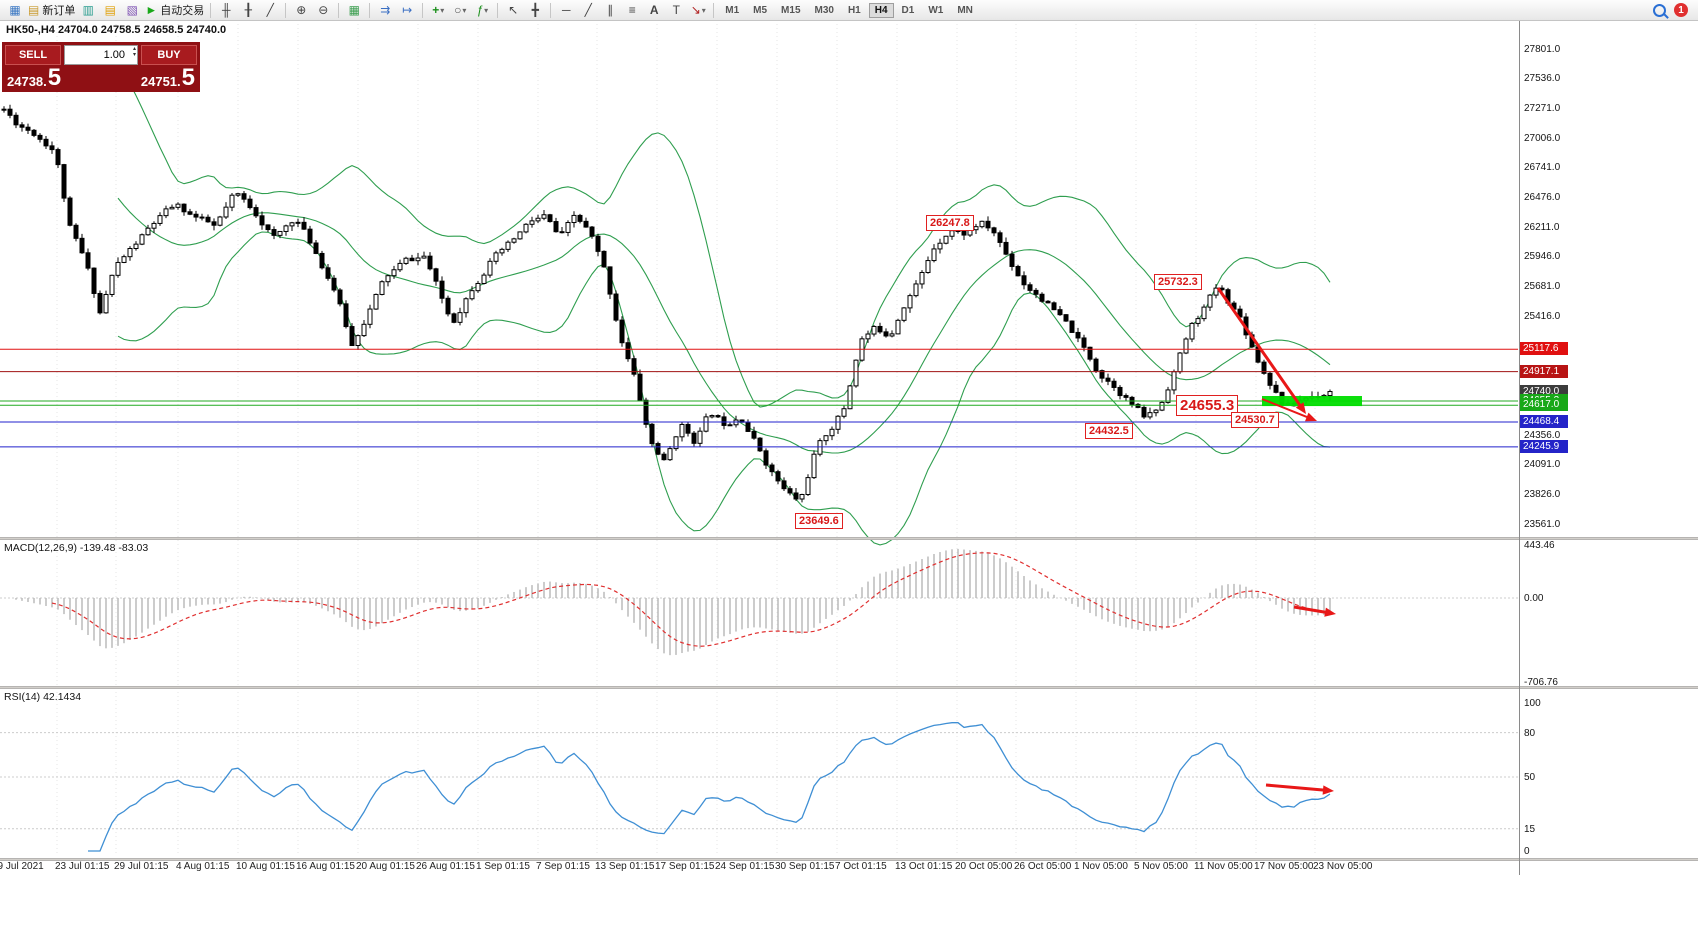  What do you see at coordinates (33, 55) in the screenshot?
I see `sell-button: SELL` at bounding box center [33, 55].